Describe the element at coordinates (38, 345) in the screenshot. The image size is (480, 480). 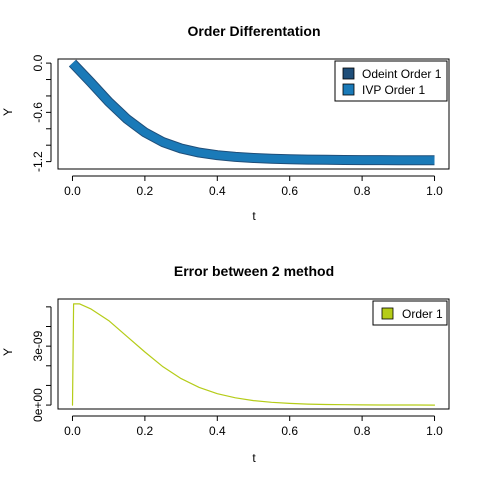
I see `y-tick-label: 3e-09` at that location.